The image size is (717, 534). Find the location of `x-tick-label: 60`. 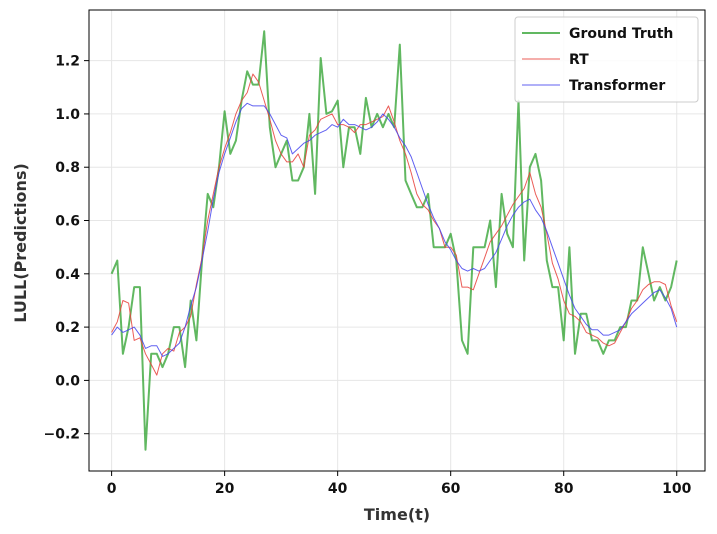

x-tick-label: 60 is located at coordinates (451, 489).